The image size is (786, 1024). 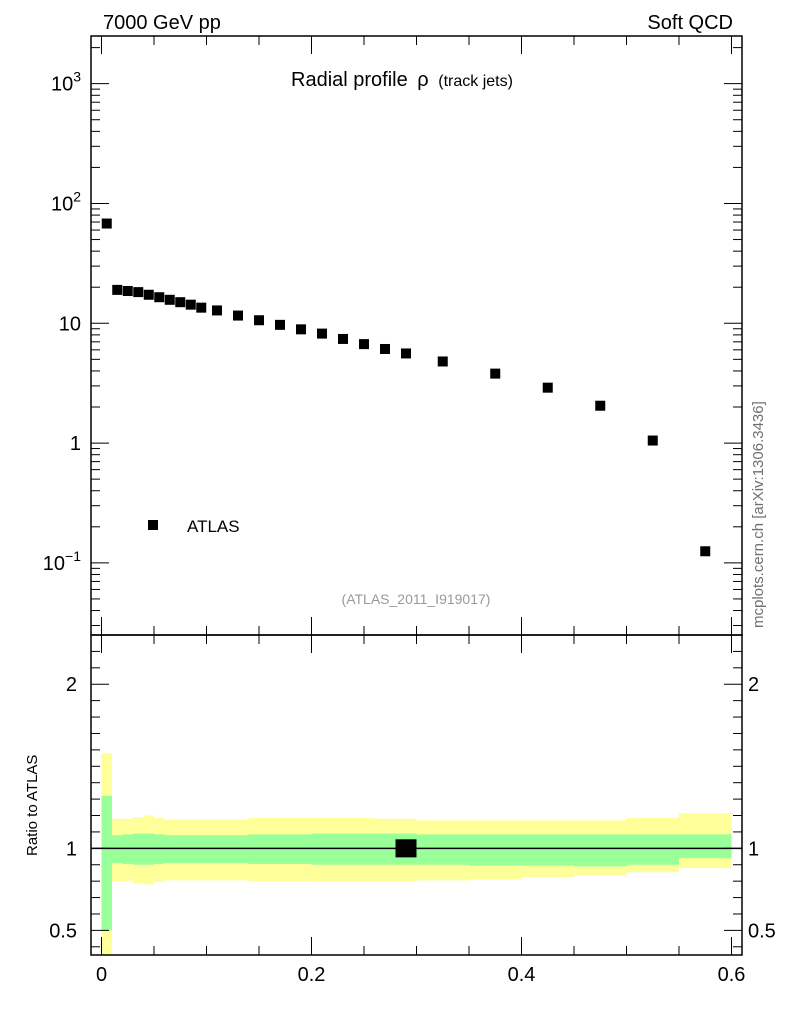 What do you see at coordinates (690, 23) in the screenshot?
I see `header-right: Soft QCD` at bounding box center [690, 23].